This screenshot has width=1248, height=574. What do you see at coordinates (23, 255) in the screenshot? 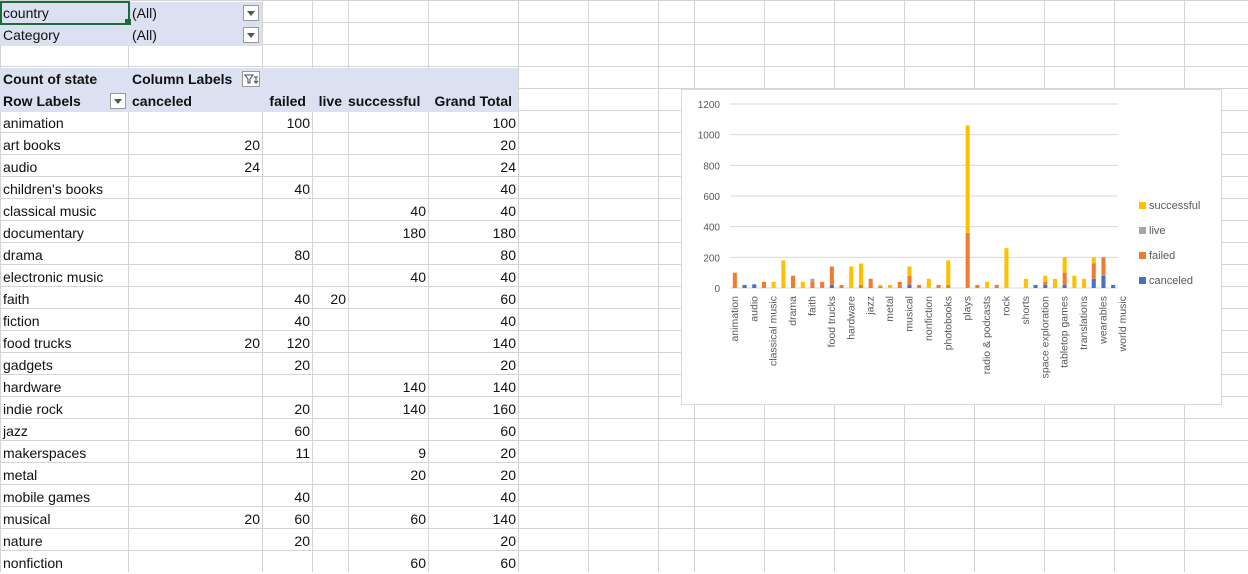
I see `row-label: drama` at bounding box center [23, 255].